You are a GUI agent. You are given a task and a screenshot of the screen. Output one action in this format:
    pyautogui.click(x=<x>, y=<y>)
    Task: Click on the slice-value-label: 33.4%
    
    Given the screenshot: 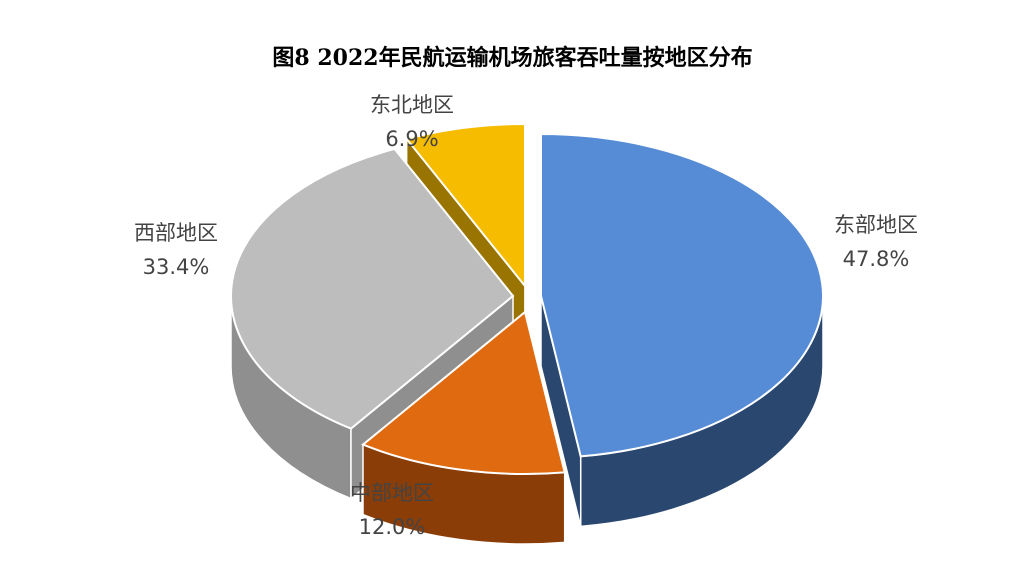 What is the action you would take?
    pyautogui.click(x=176, y=267)
    